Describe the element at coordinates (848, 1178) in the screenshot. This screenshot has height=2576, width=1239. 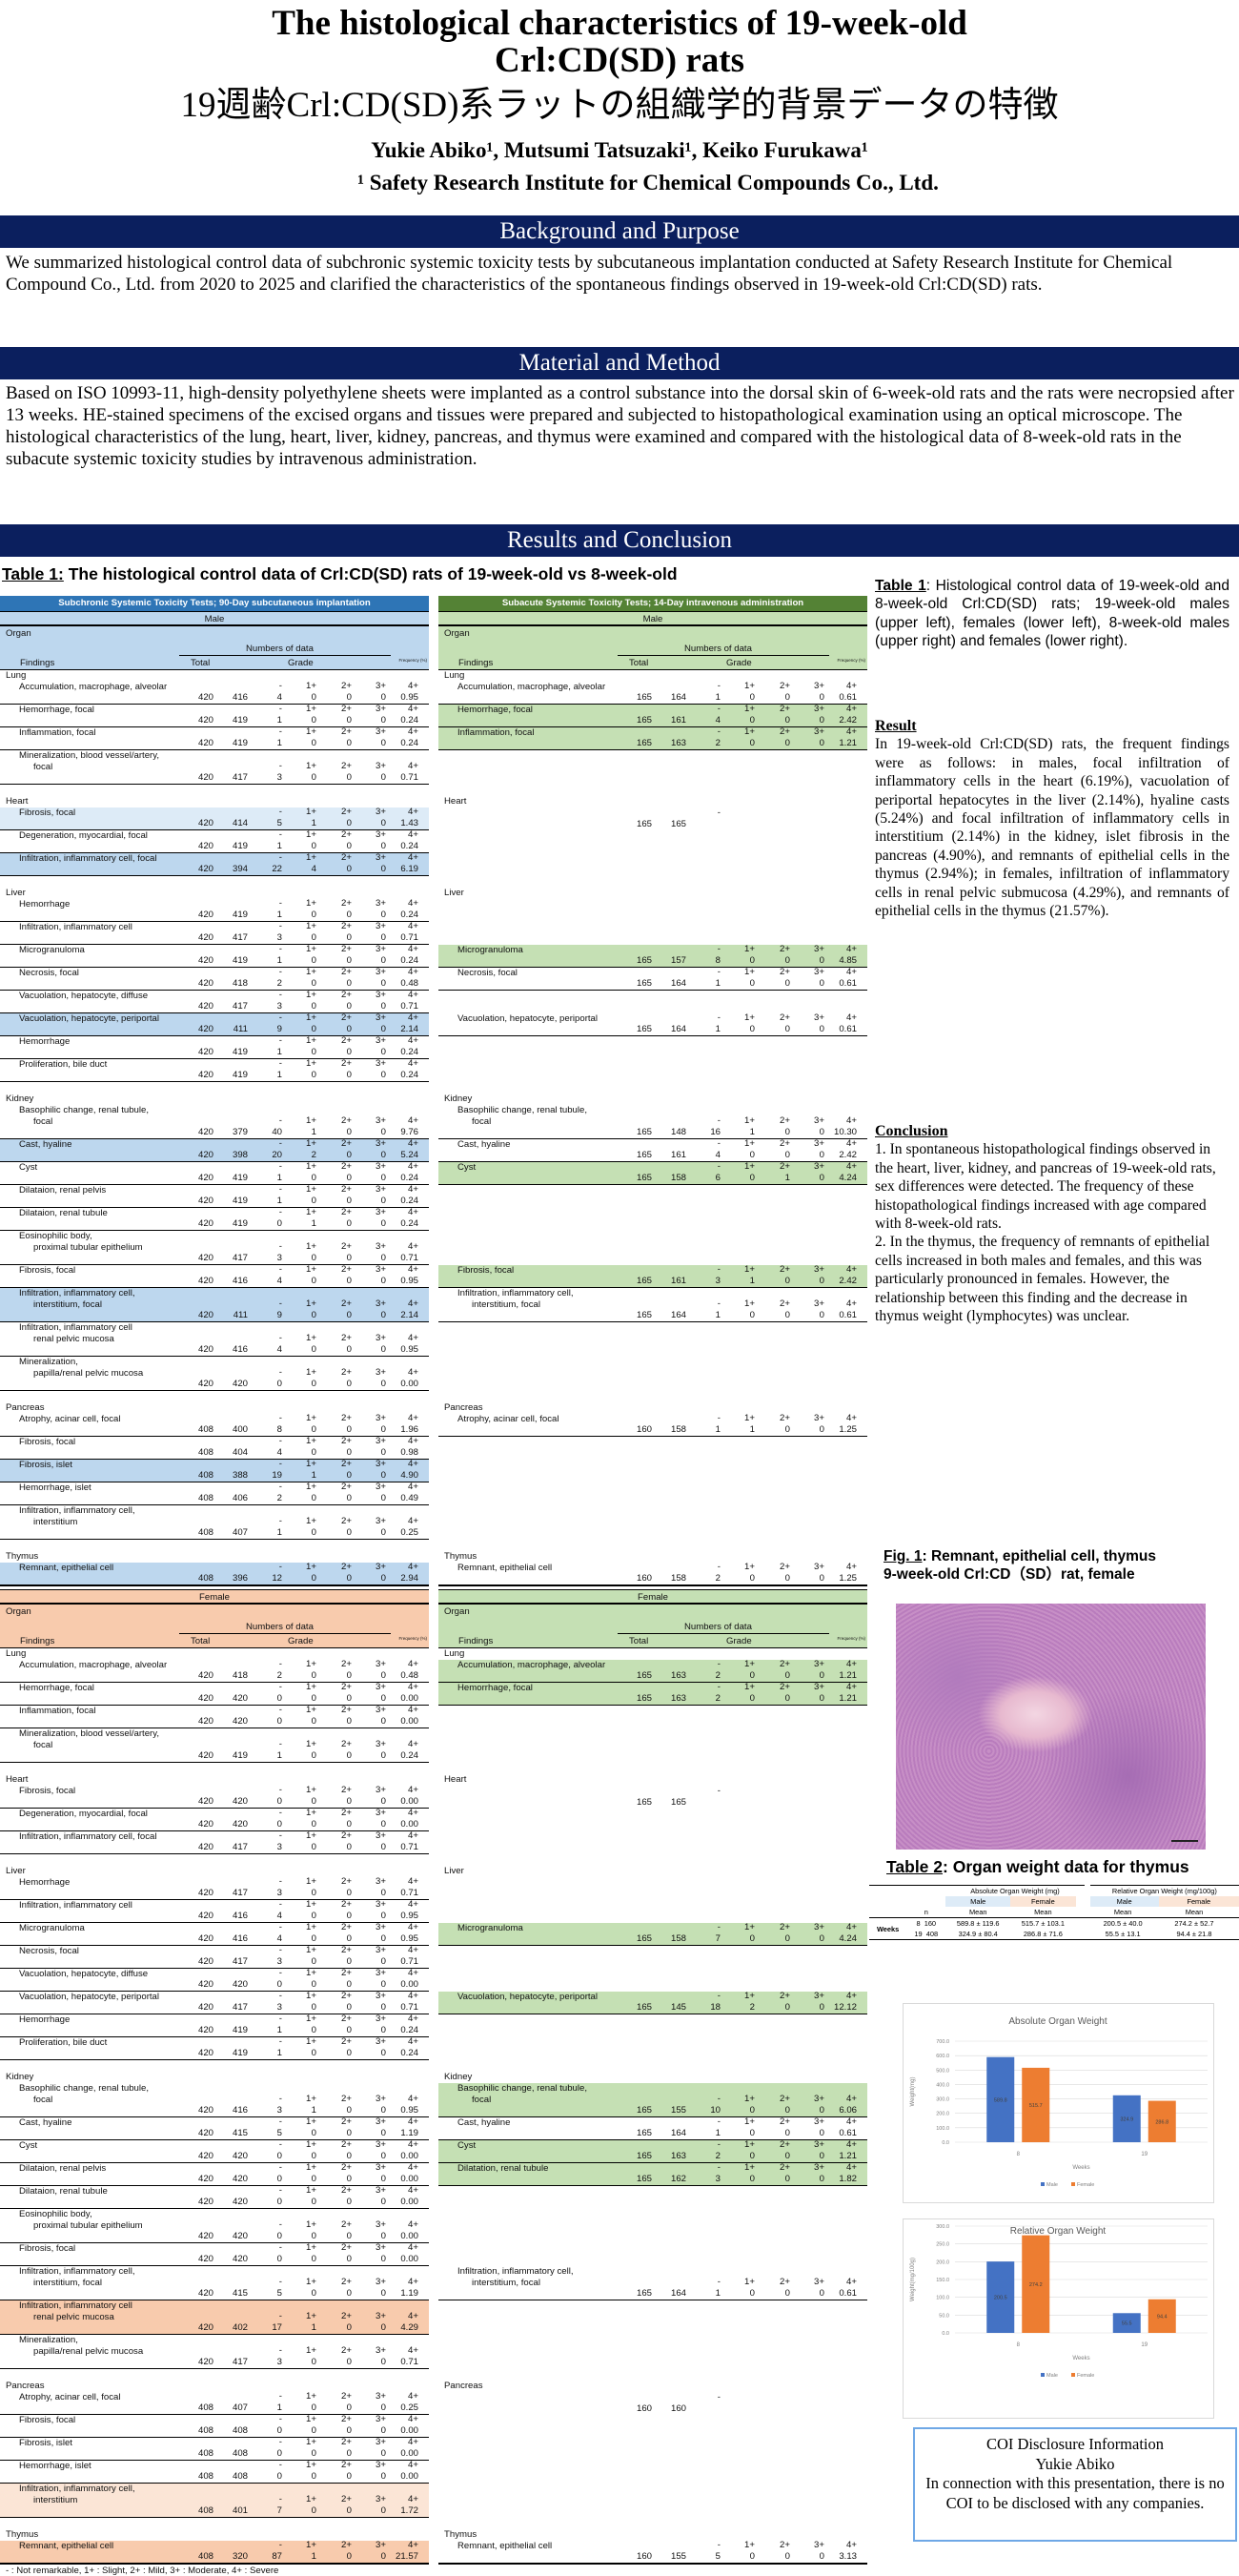
I see `finding-counts-value: 4.24` at that location.